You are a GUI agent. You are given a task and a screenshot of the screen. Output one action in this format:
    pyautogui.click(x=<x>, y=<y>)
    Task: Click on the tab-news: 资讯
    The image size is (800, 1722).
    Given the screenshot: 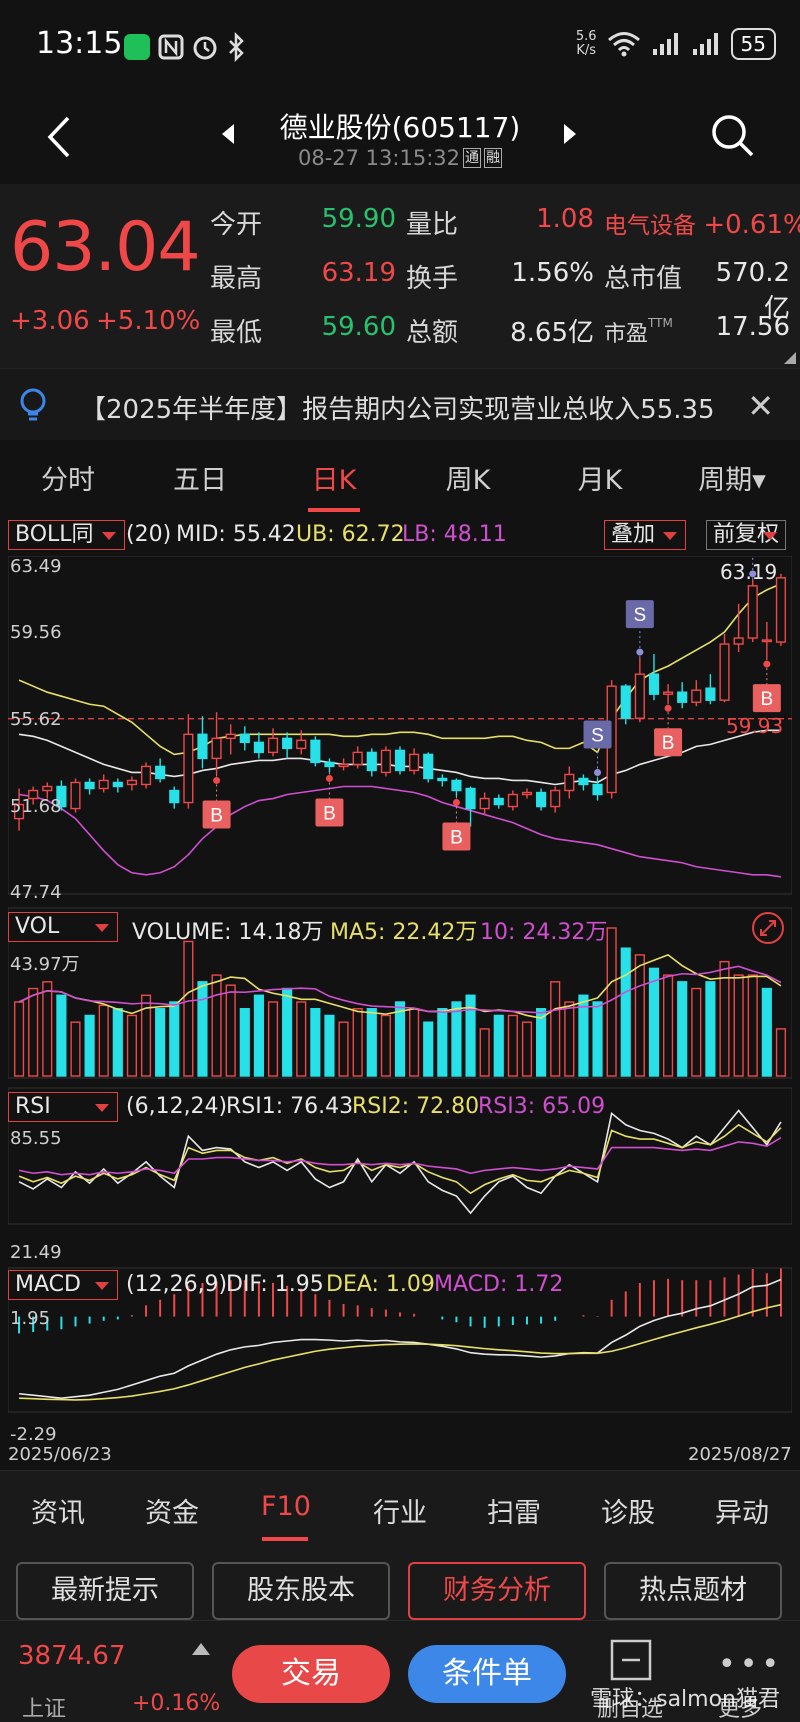 What is the action you would take?
    pyautogui.click(x=58, y=1513)
    